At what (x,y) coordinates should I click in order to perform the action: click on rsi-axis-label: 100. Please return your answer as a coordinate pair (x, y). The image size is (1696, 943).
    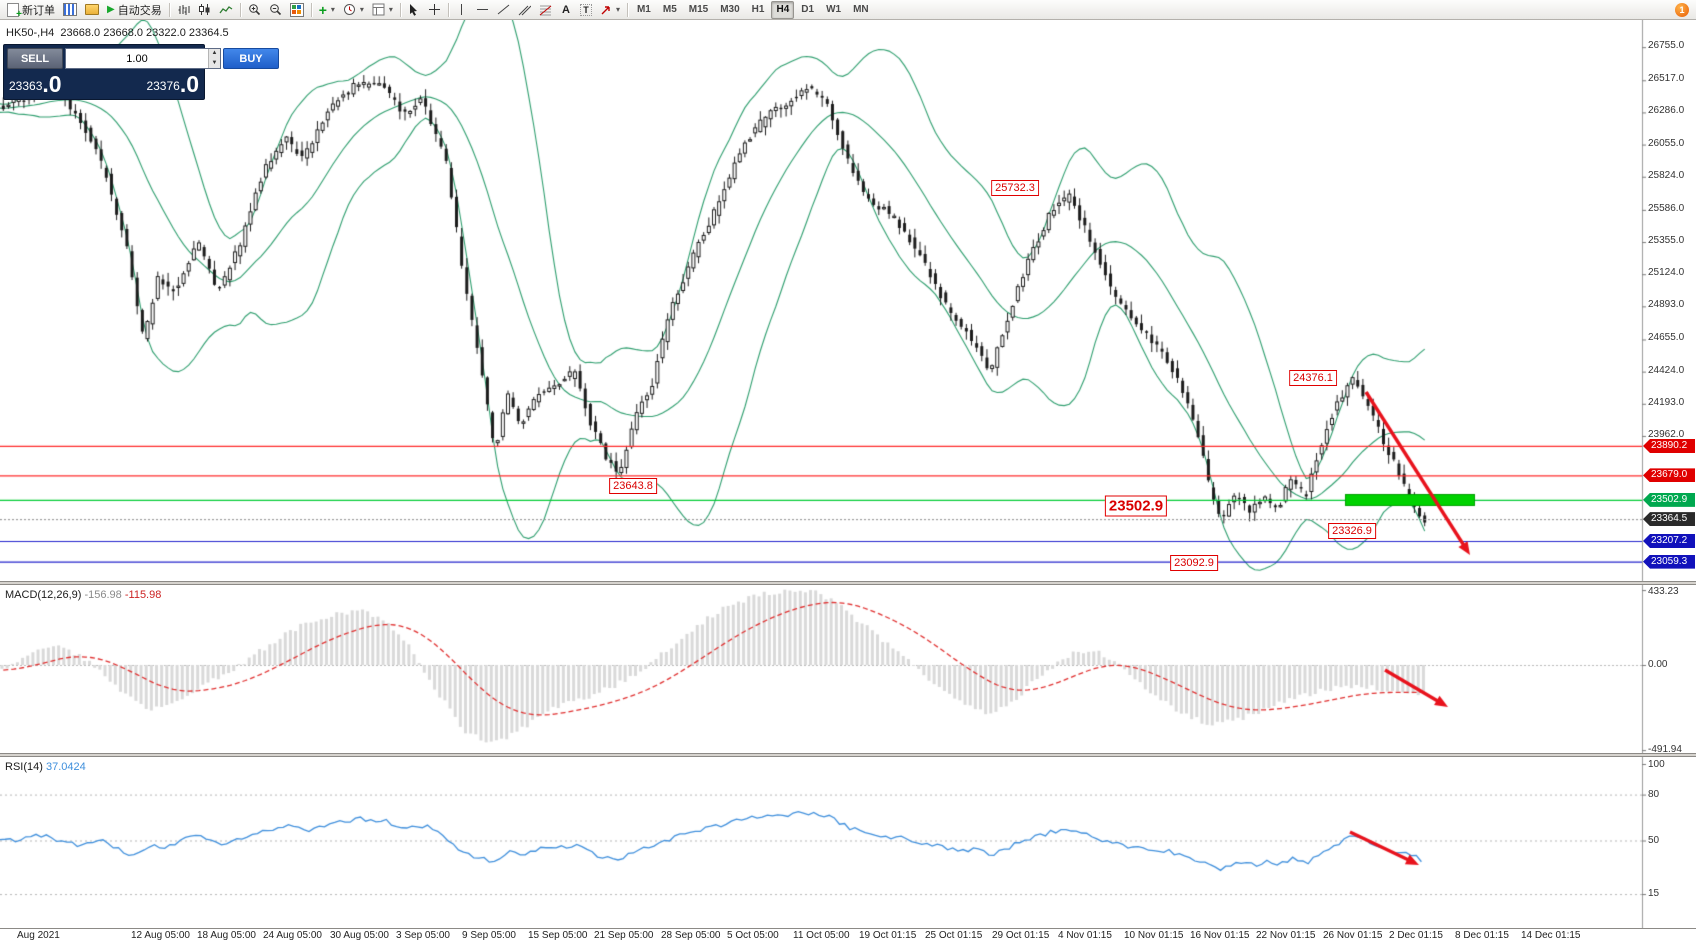
    Looking at the image, I should click on (1656, 764).